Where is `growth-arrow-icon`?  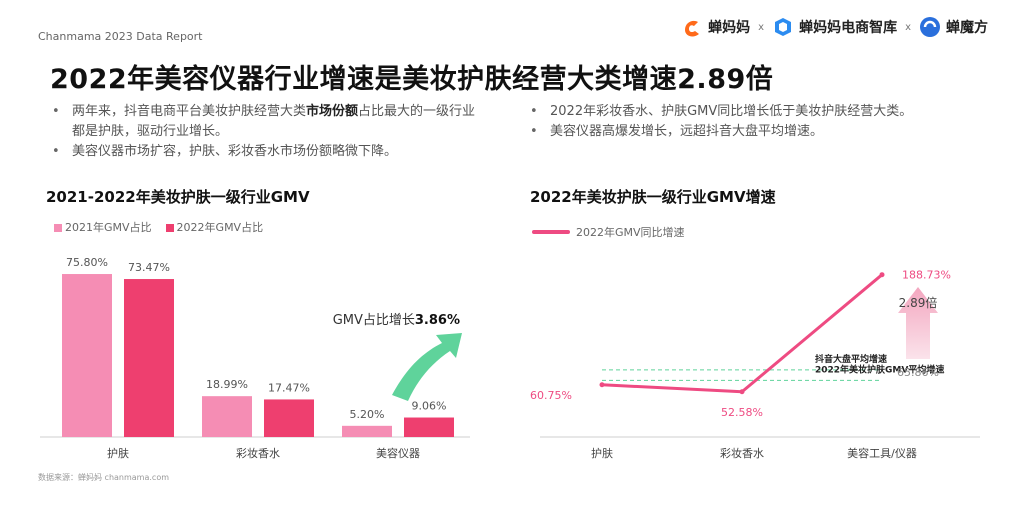
growth-arrow-icon is located at coordinates (427, 367).